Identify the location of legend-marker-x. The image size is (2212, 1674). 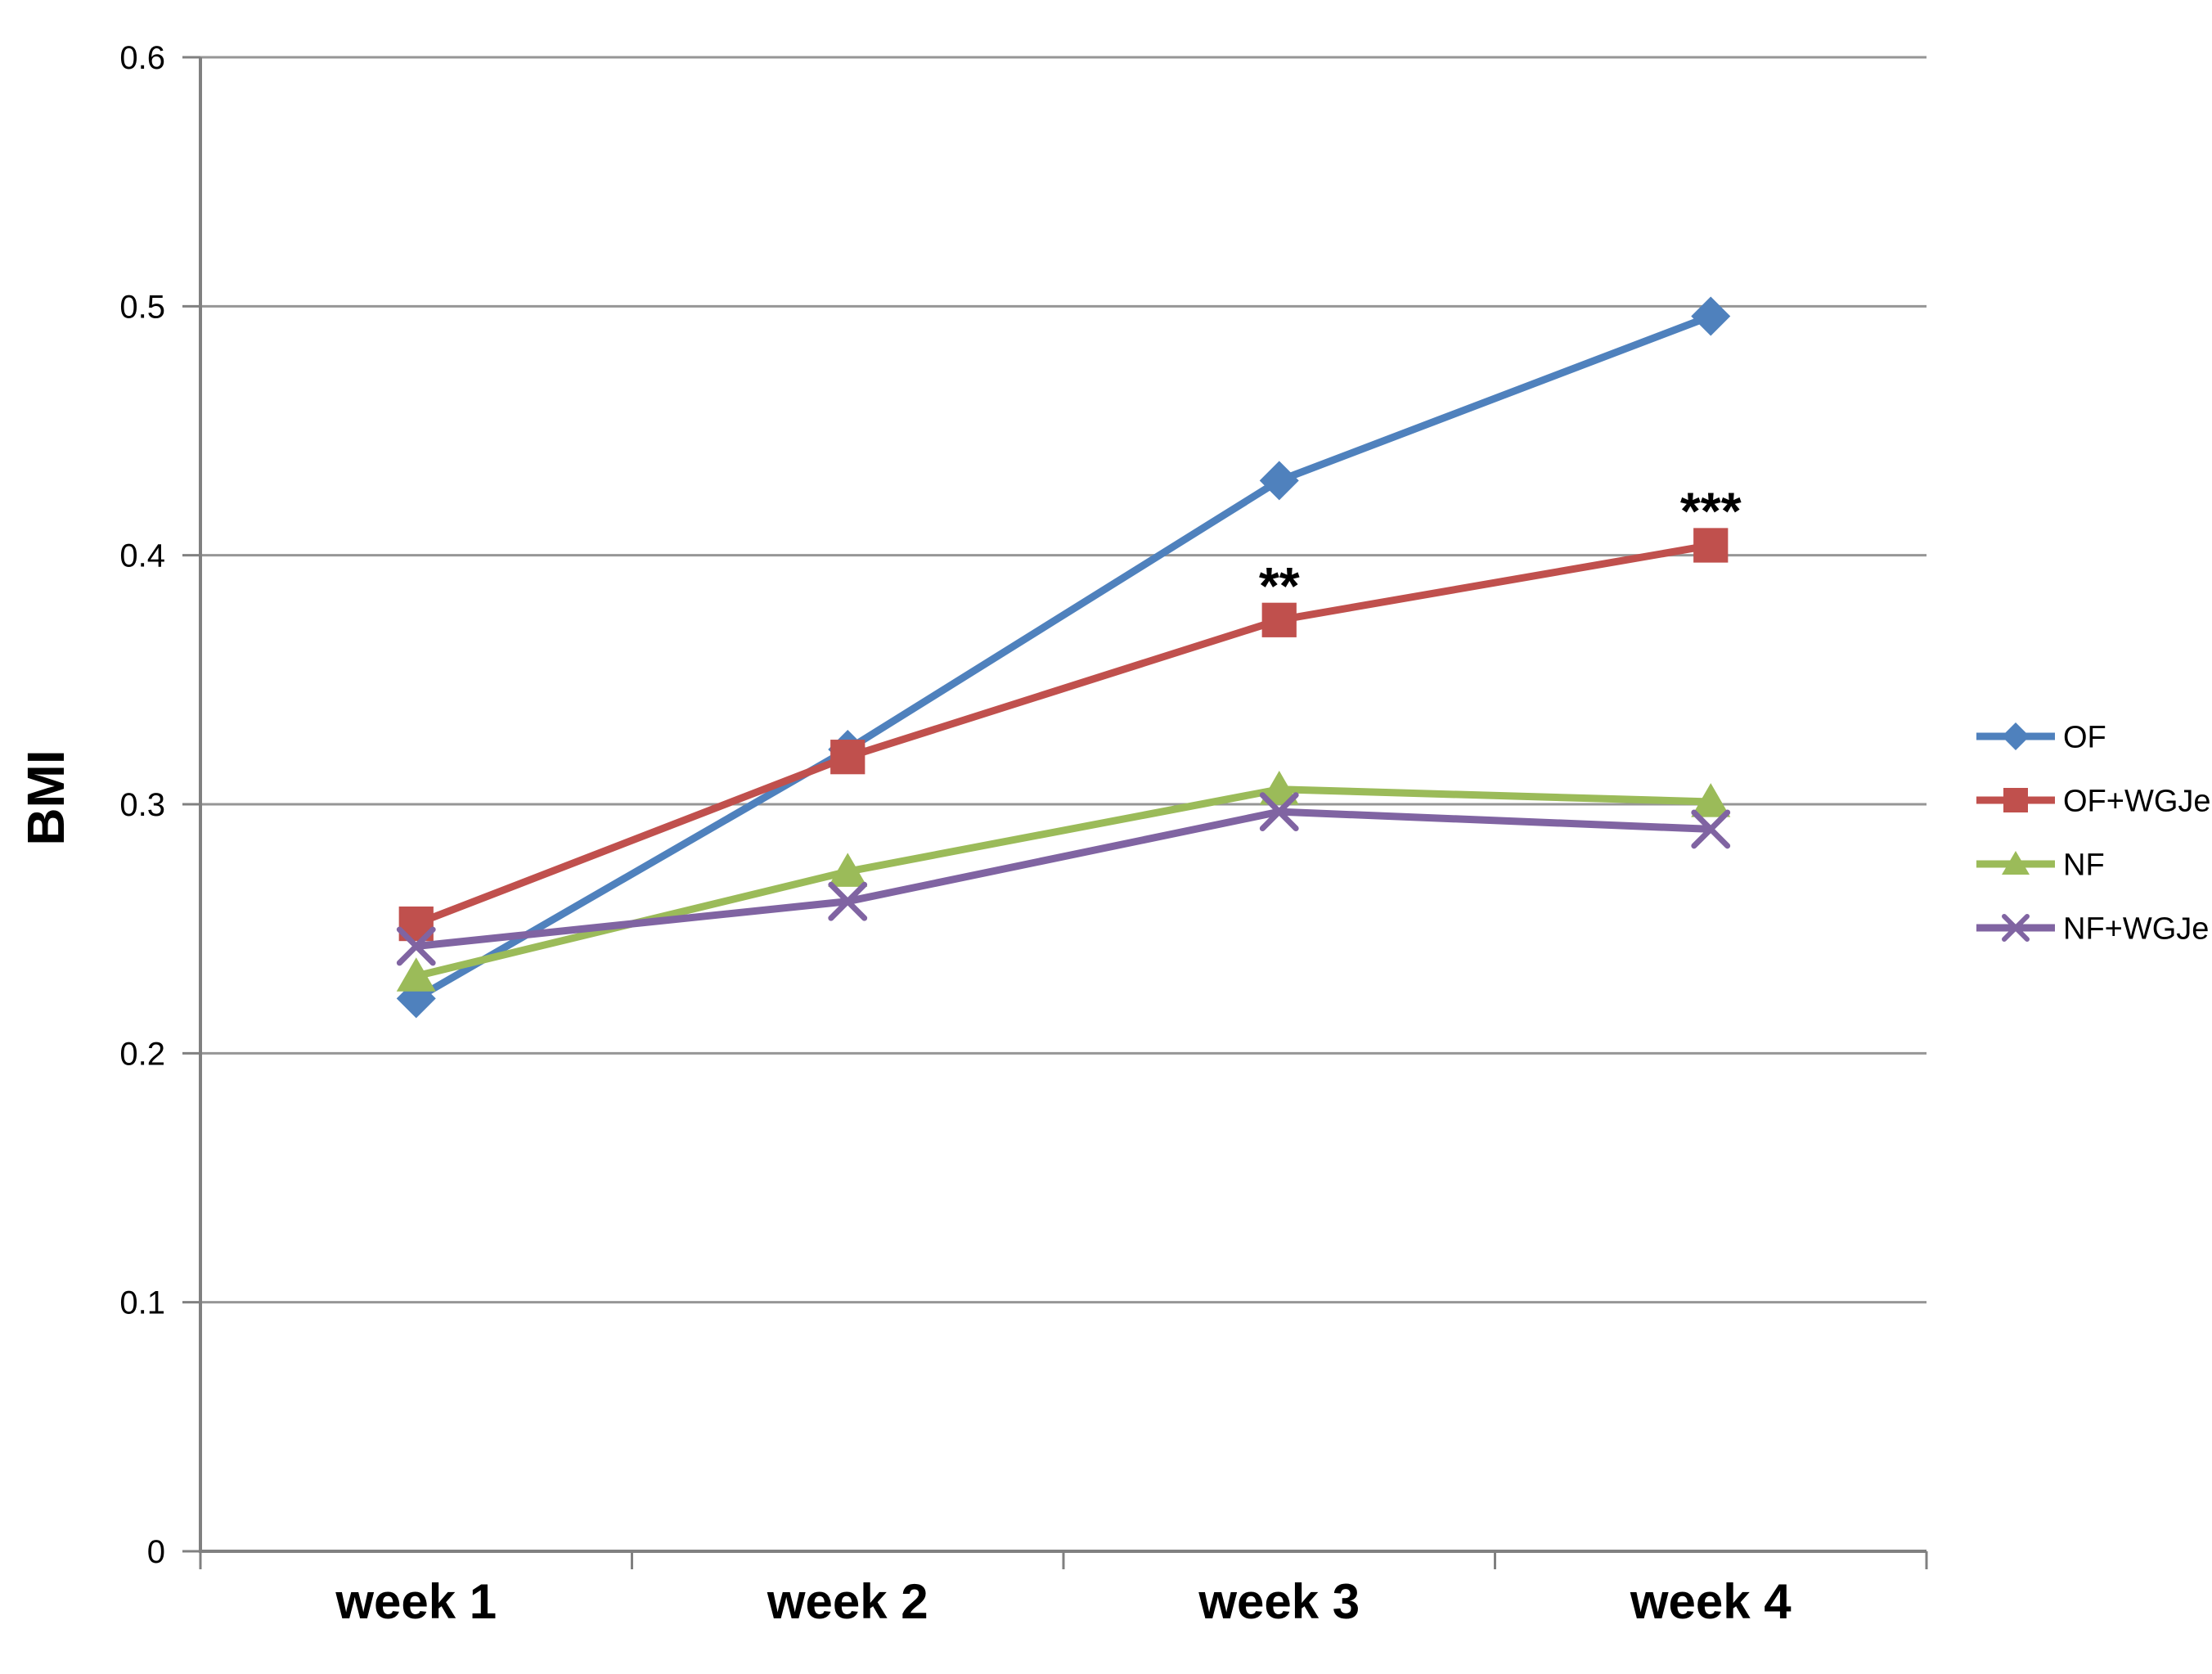
(2016, 928).